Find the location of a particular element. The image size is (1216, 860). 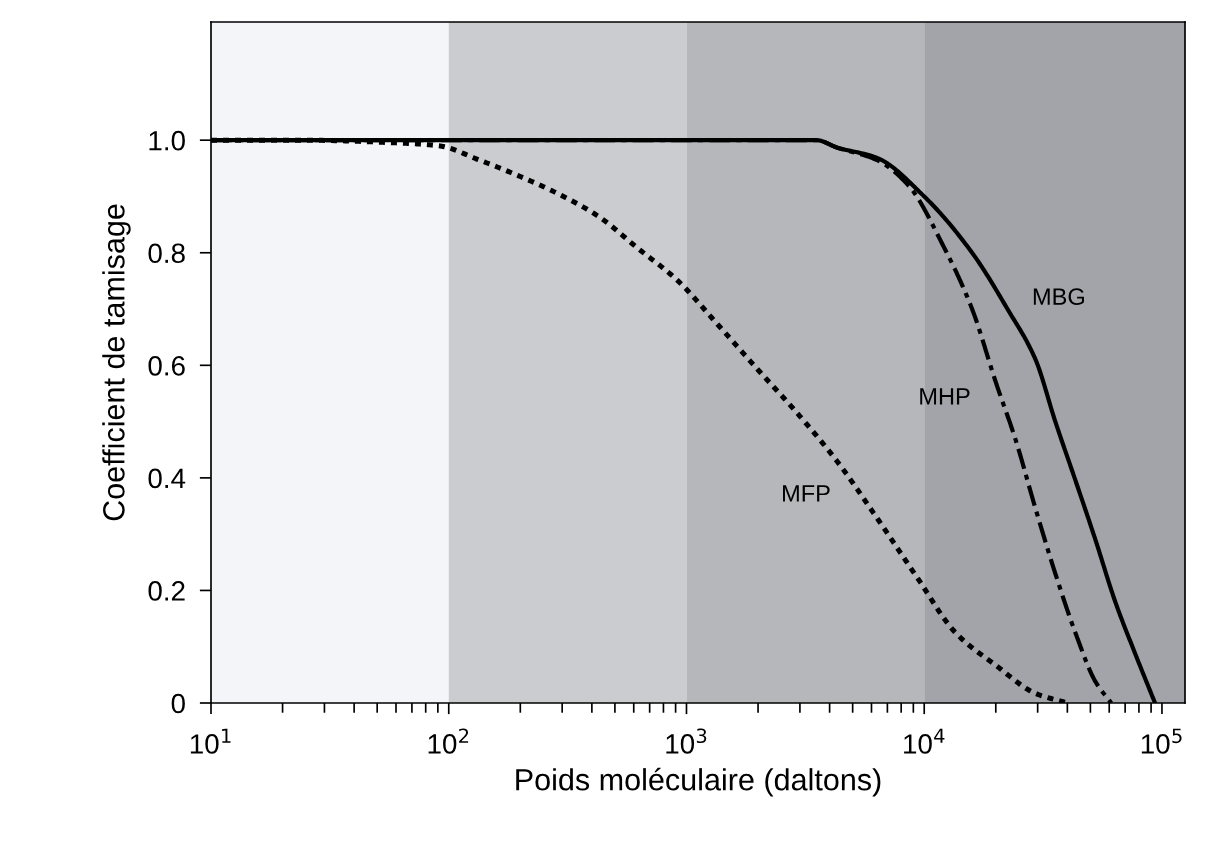

y-axis-title: Coefficient de tamisage is located at coordinates (116, 362).